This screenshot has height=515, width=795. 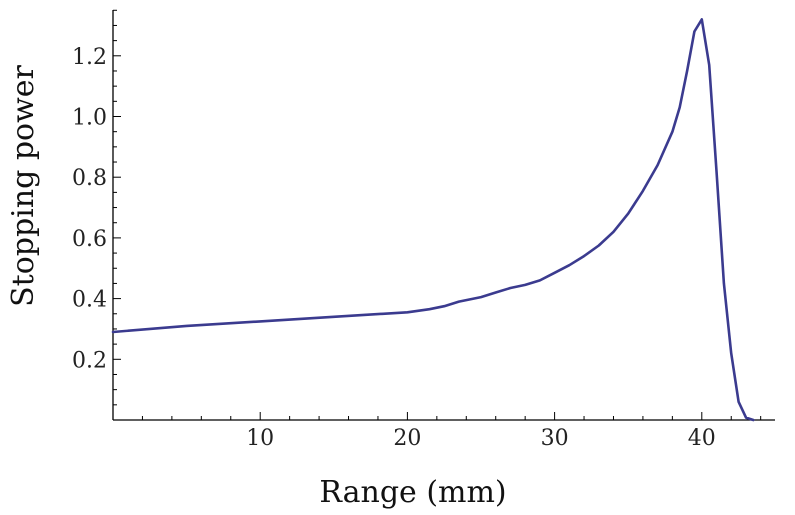 I want to click on x-axis-title: Range (mm), so click(x=412, y=492).